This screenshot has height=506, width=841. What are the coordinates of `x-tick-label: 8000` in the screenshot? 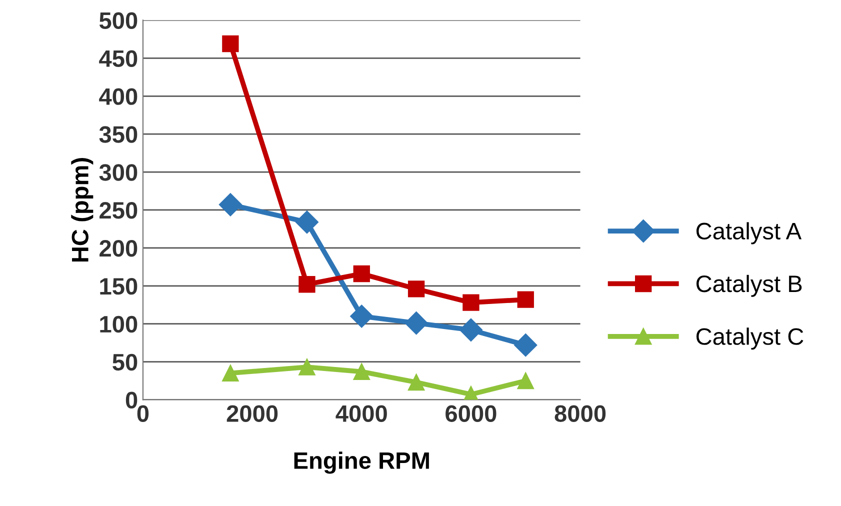 It's located at (580, 413).